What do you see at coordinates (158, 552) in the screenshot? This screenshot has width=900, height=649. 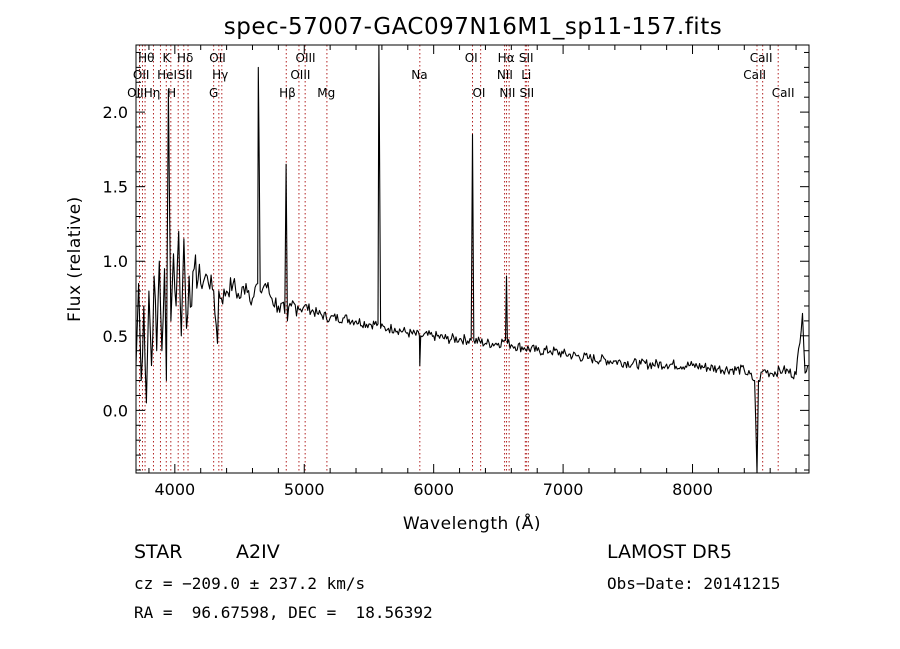 I see `object-class: STAR` at bounding box center [158, 552].